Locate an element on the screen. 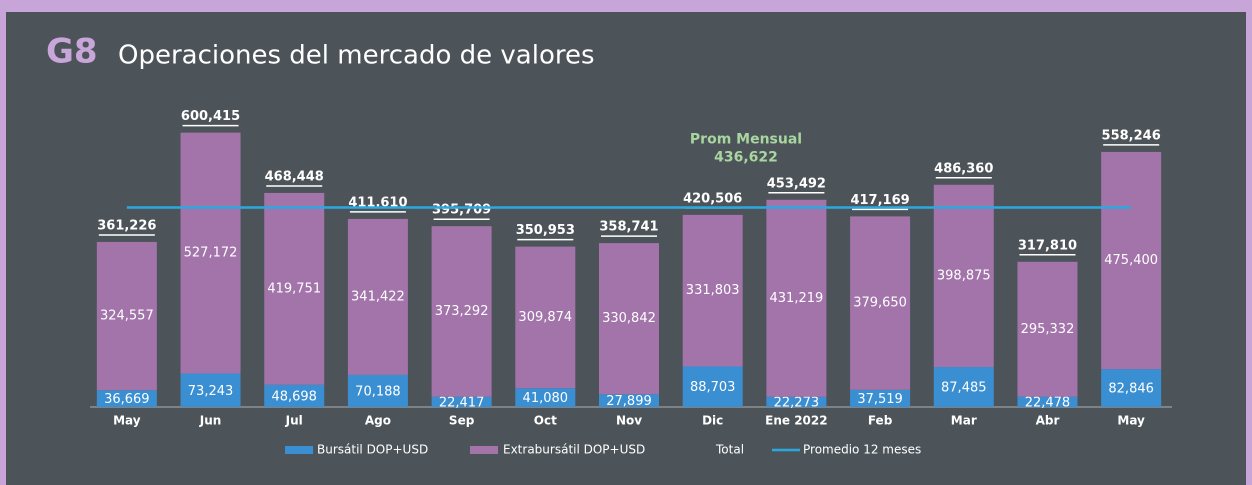  bar-value-label: 41,080 is located at coordinates (546, 398).